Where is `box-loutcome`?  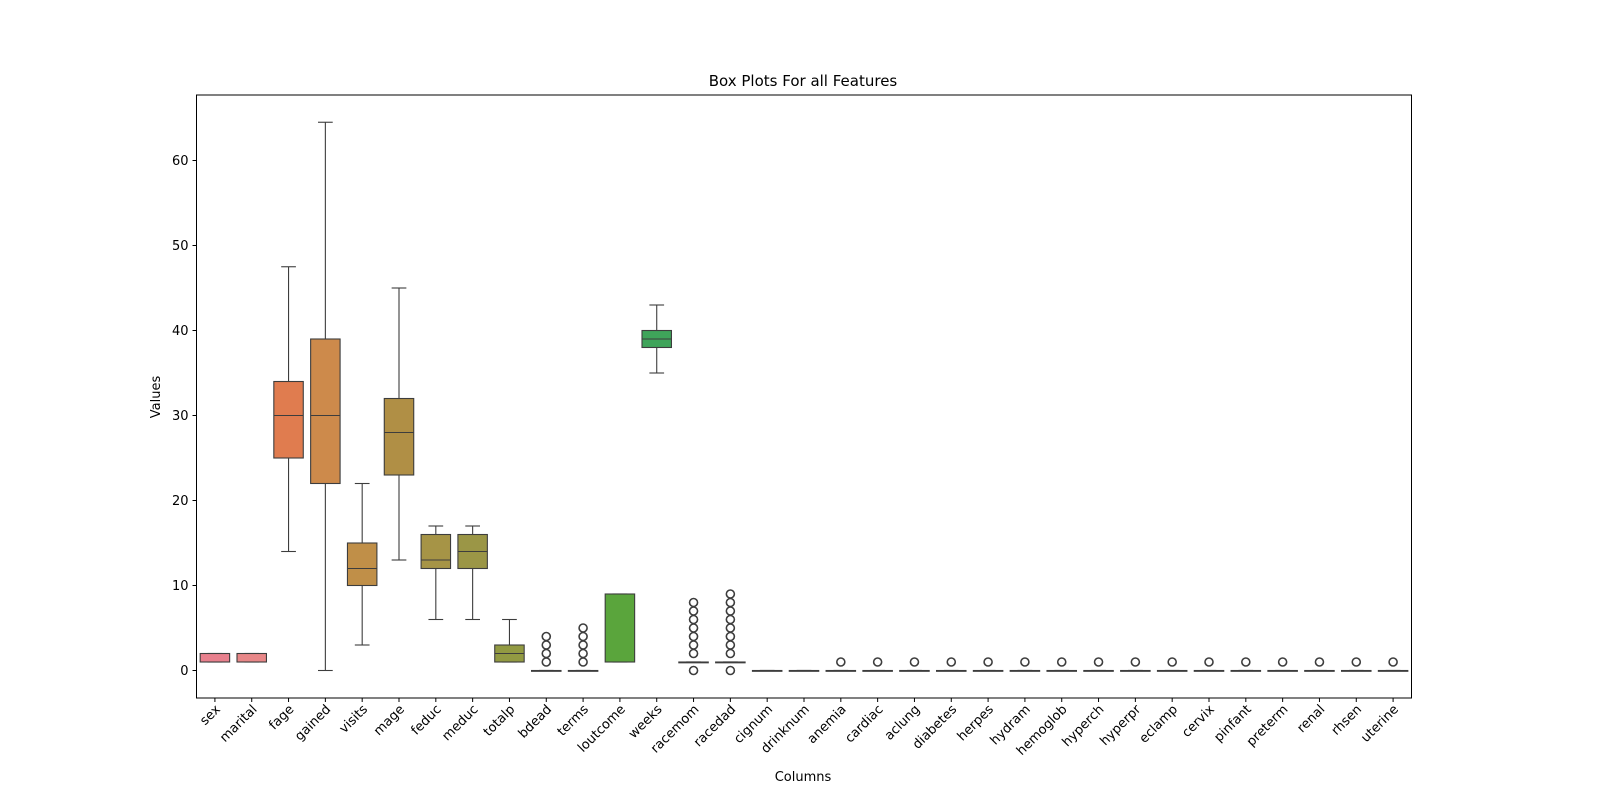
box-loutcome is located at coordinates (620, 628).